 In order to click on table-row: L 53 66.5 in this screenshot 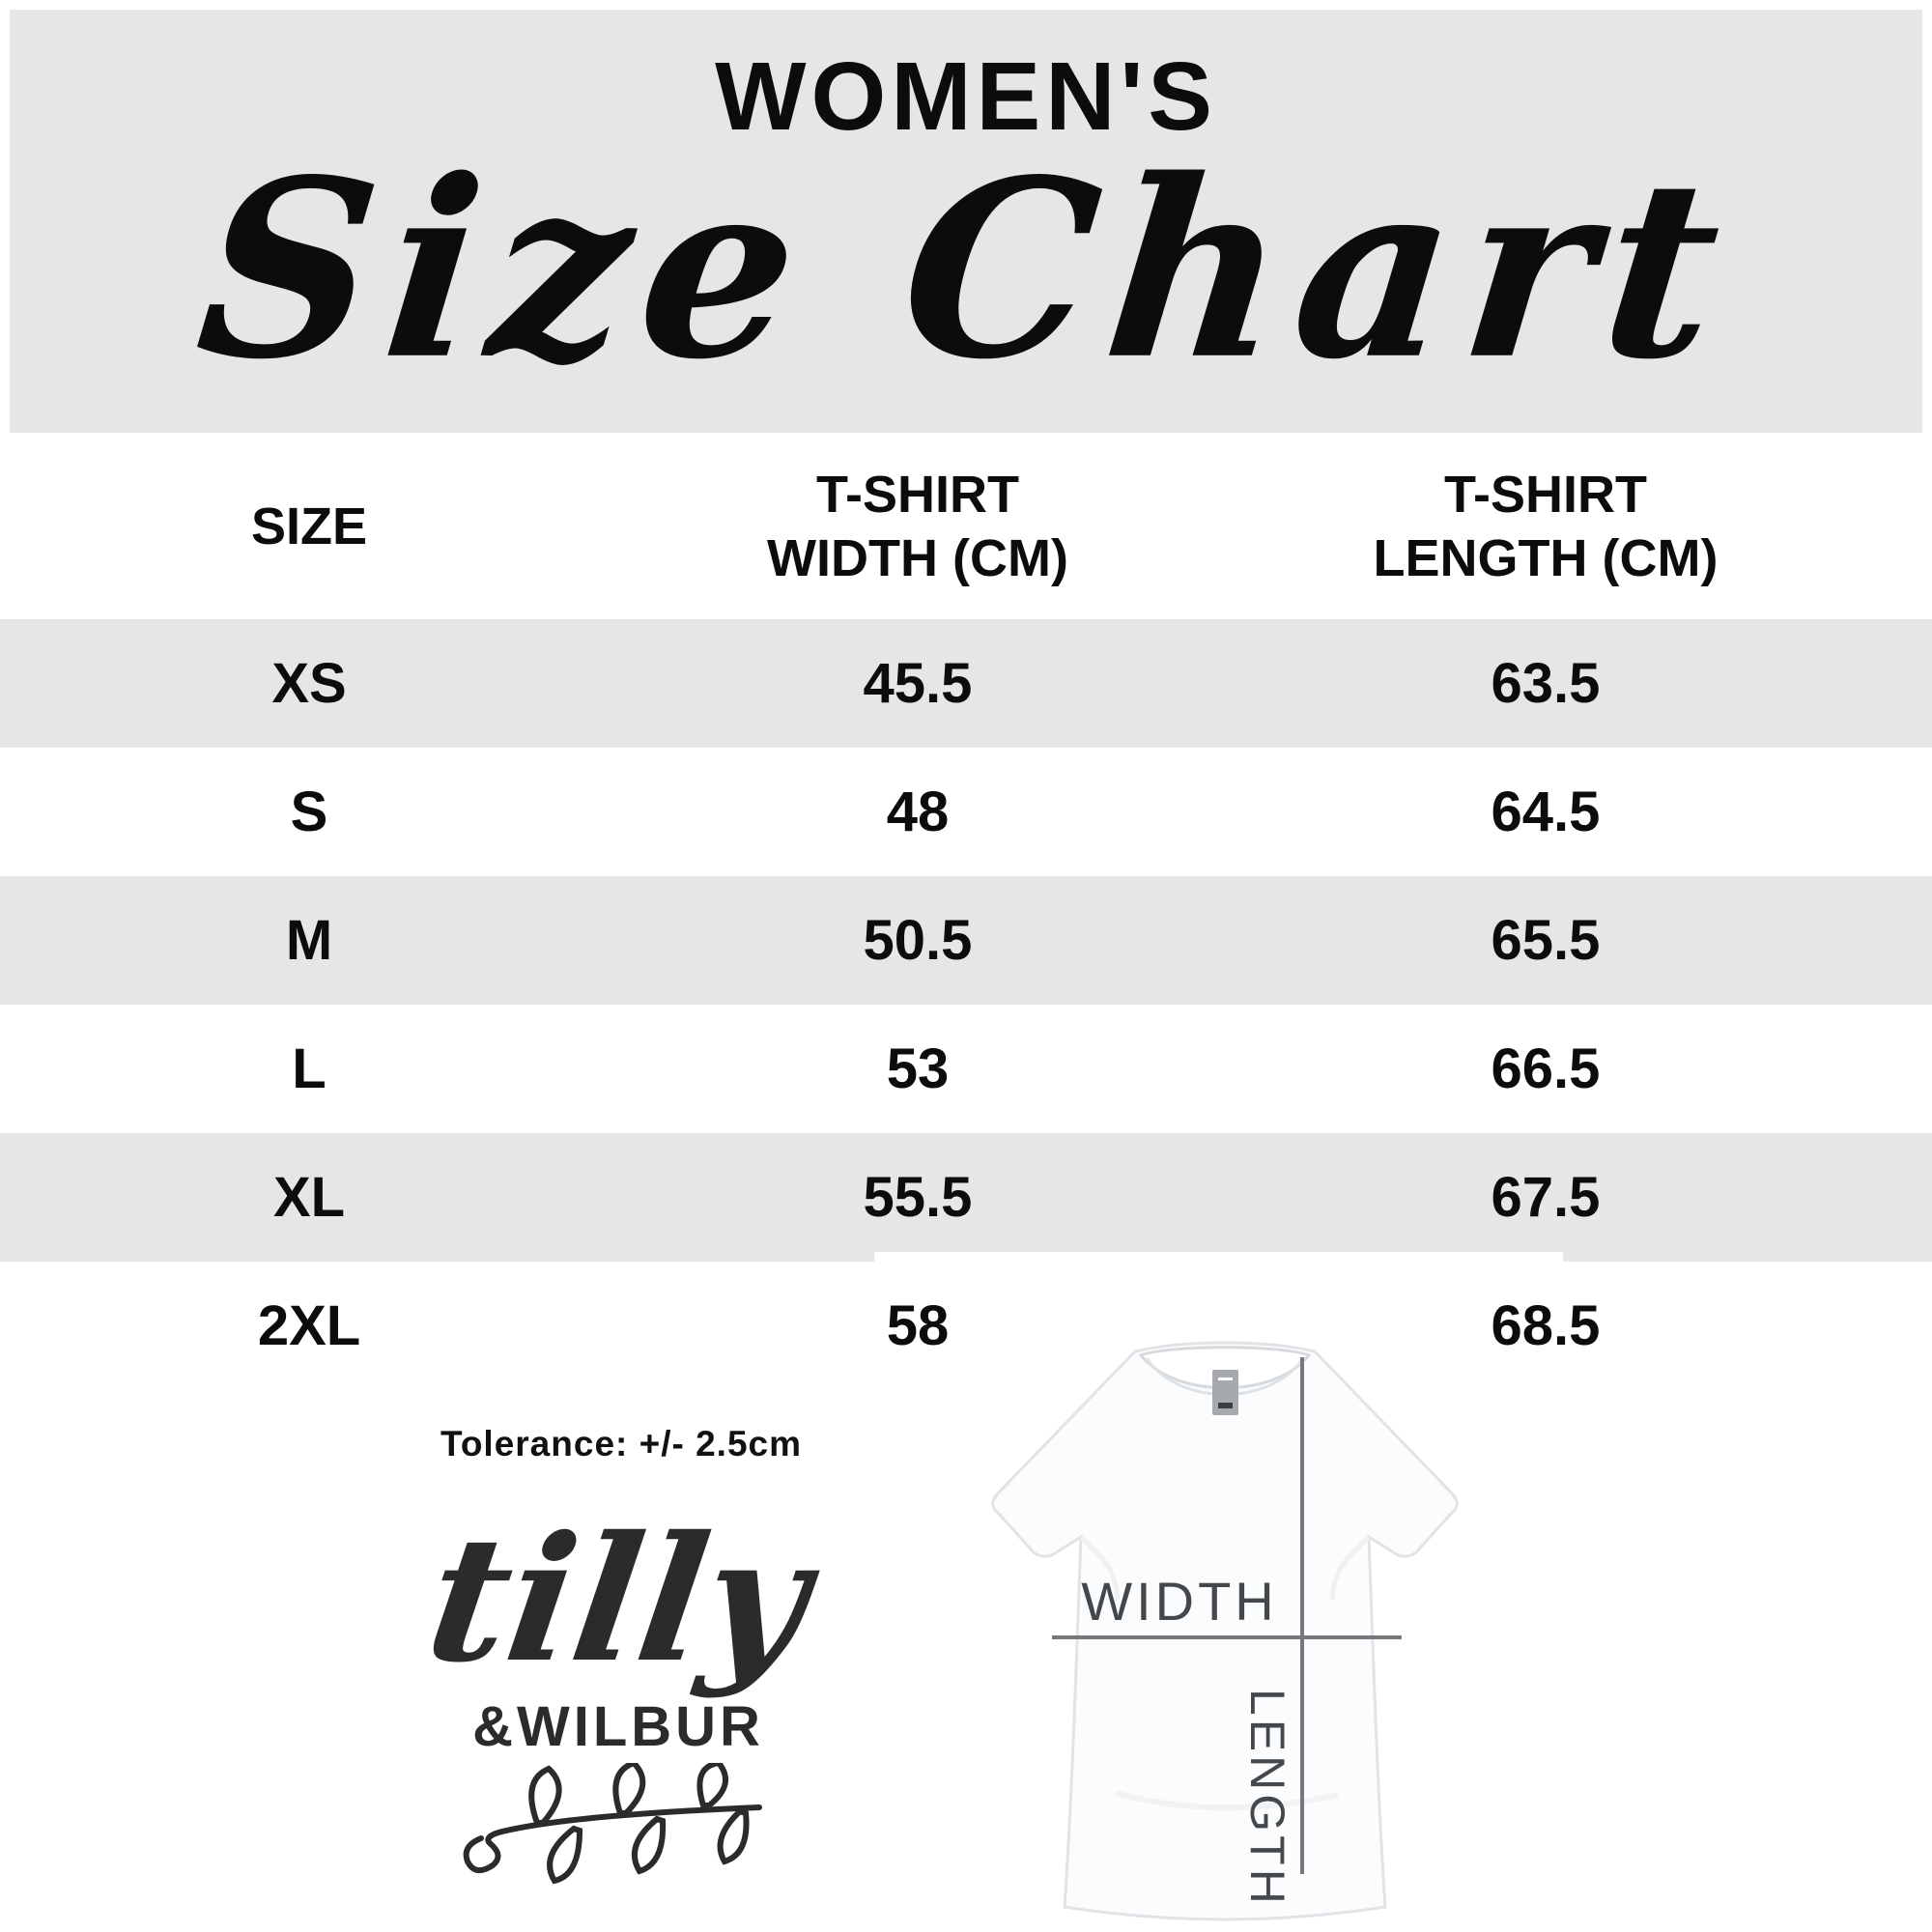, I will do `click(966, 1069)`.